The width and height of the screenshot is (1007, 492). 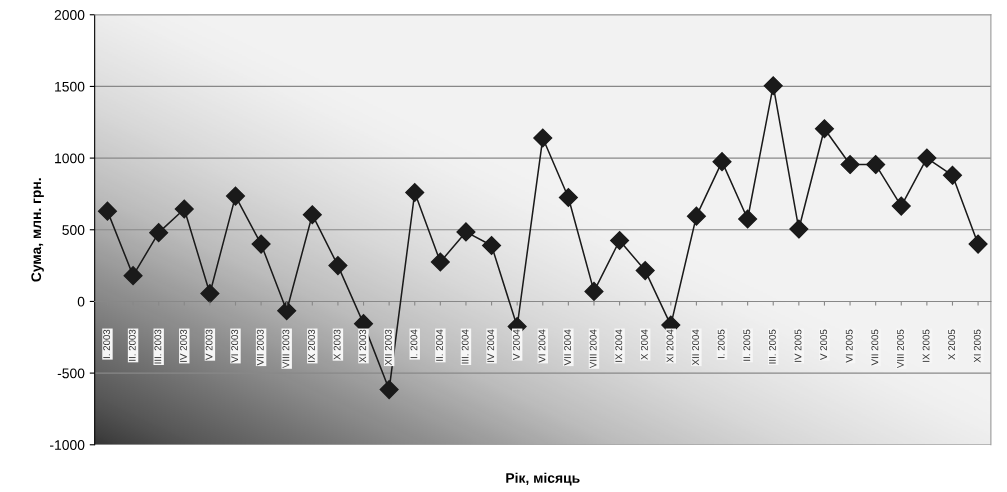 What do you see at coordinates (542, 346) in the screenshot?
I see `x-tick-label: VI 2004` at bounding box center [542, 346].